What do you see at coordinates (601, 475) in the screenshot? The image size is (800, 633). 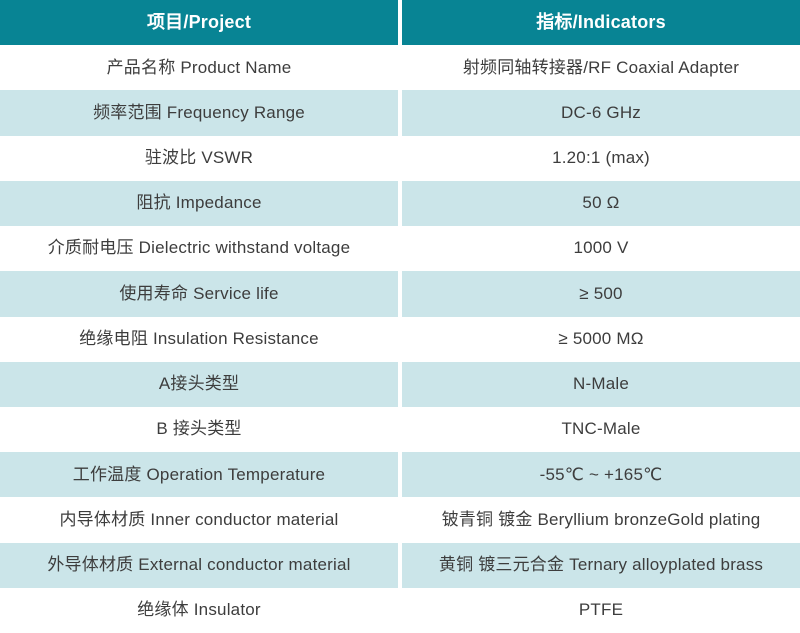 I see `indicator-cell: -55℃ ~ +165℃` at bounding box center [601, 475].